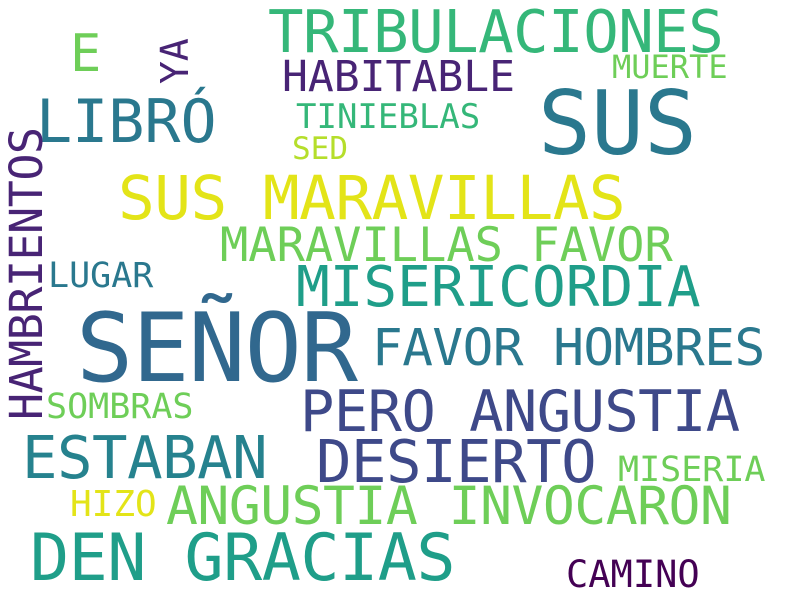  I want to click on word-sombras: SOMBRAS, so click(120, 407).